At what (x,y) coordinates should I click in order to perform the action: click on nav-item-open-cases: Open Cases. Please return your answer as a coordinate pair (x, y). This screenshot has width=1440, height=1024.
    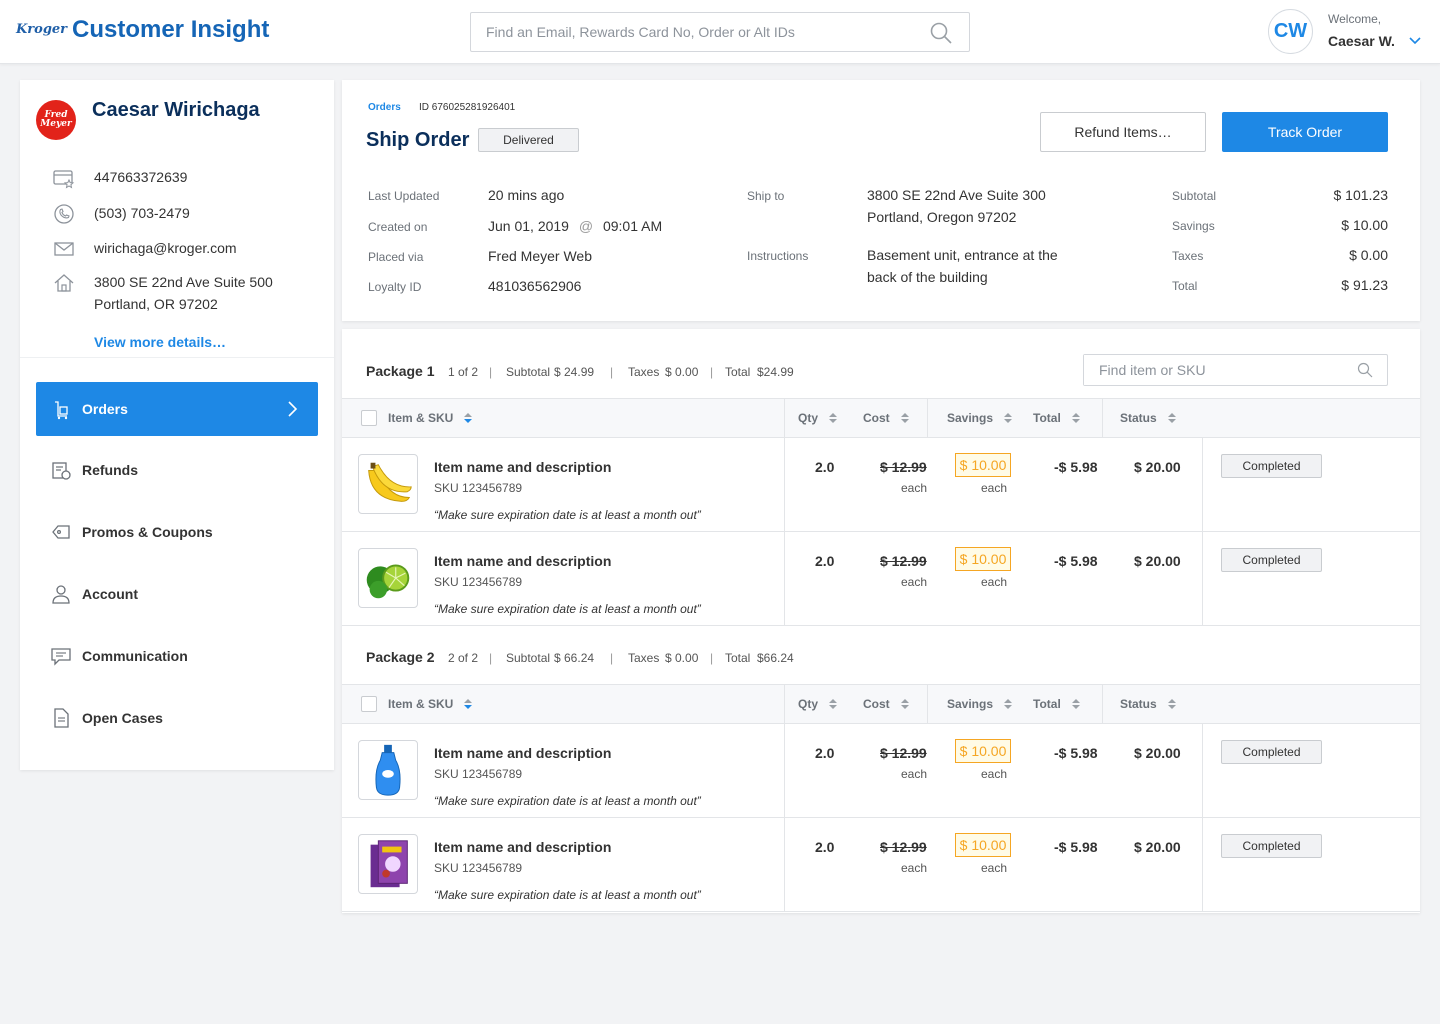
    Looking at the image, I should click on (177, 718).